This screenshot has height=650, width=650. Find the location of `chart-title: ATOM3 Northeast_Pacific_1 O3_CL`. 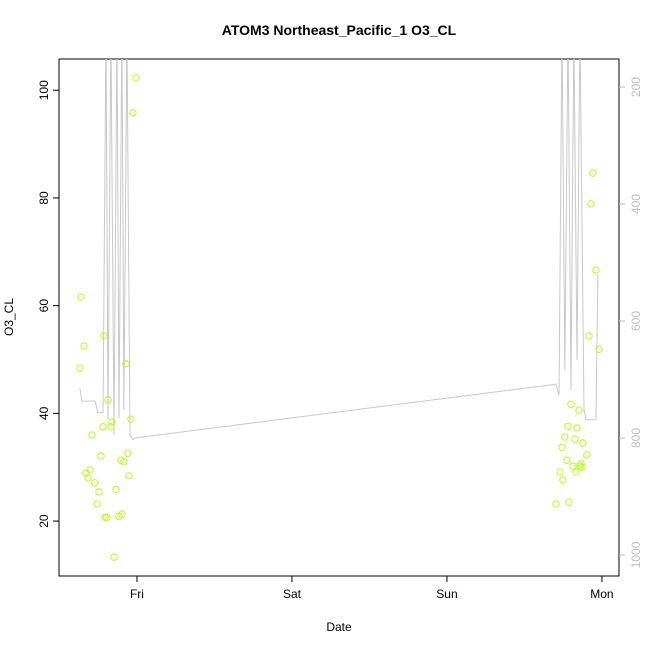

chart-title: ATOM3 Northeast_Pacific_1 O3_CL is located at coordinates (339, 30).